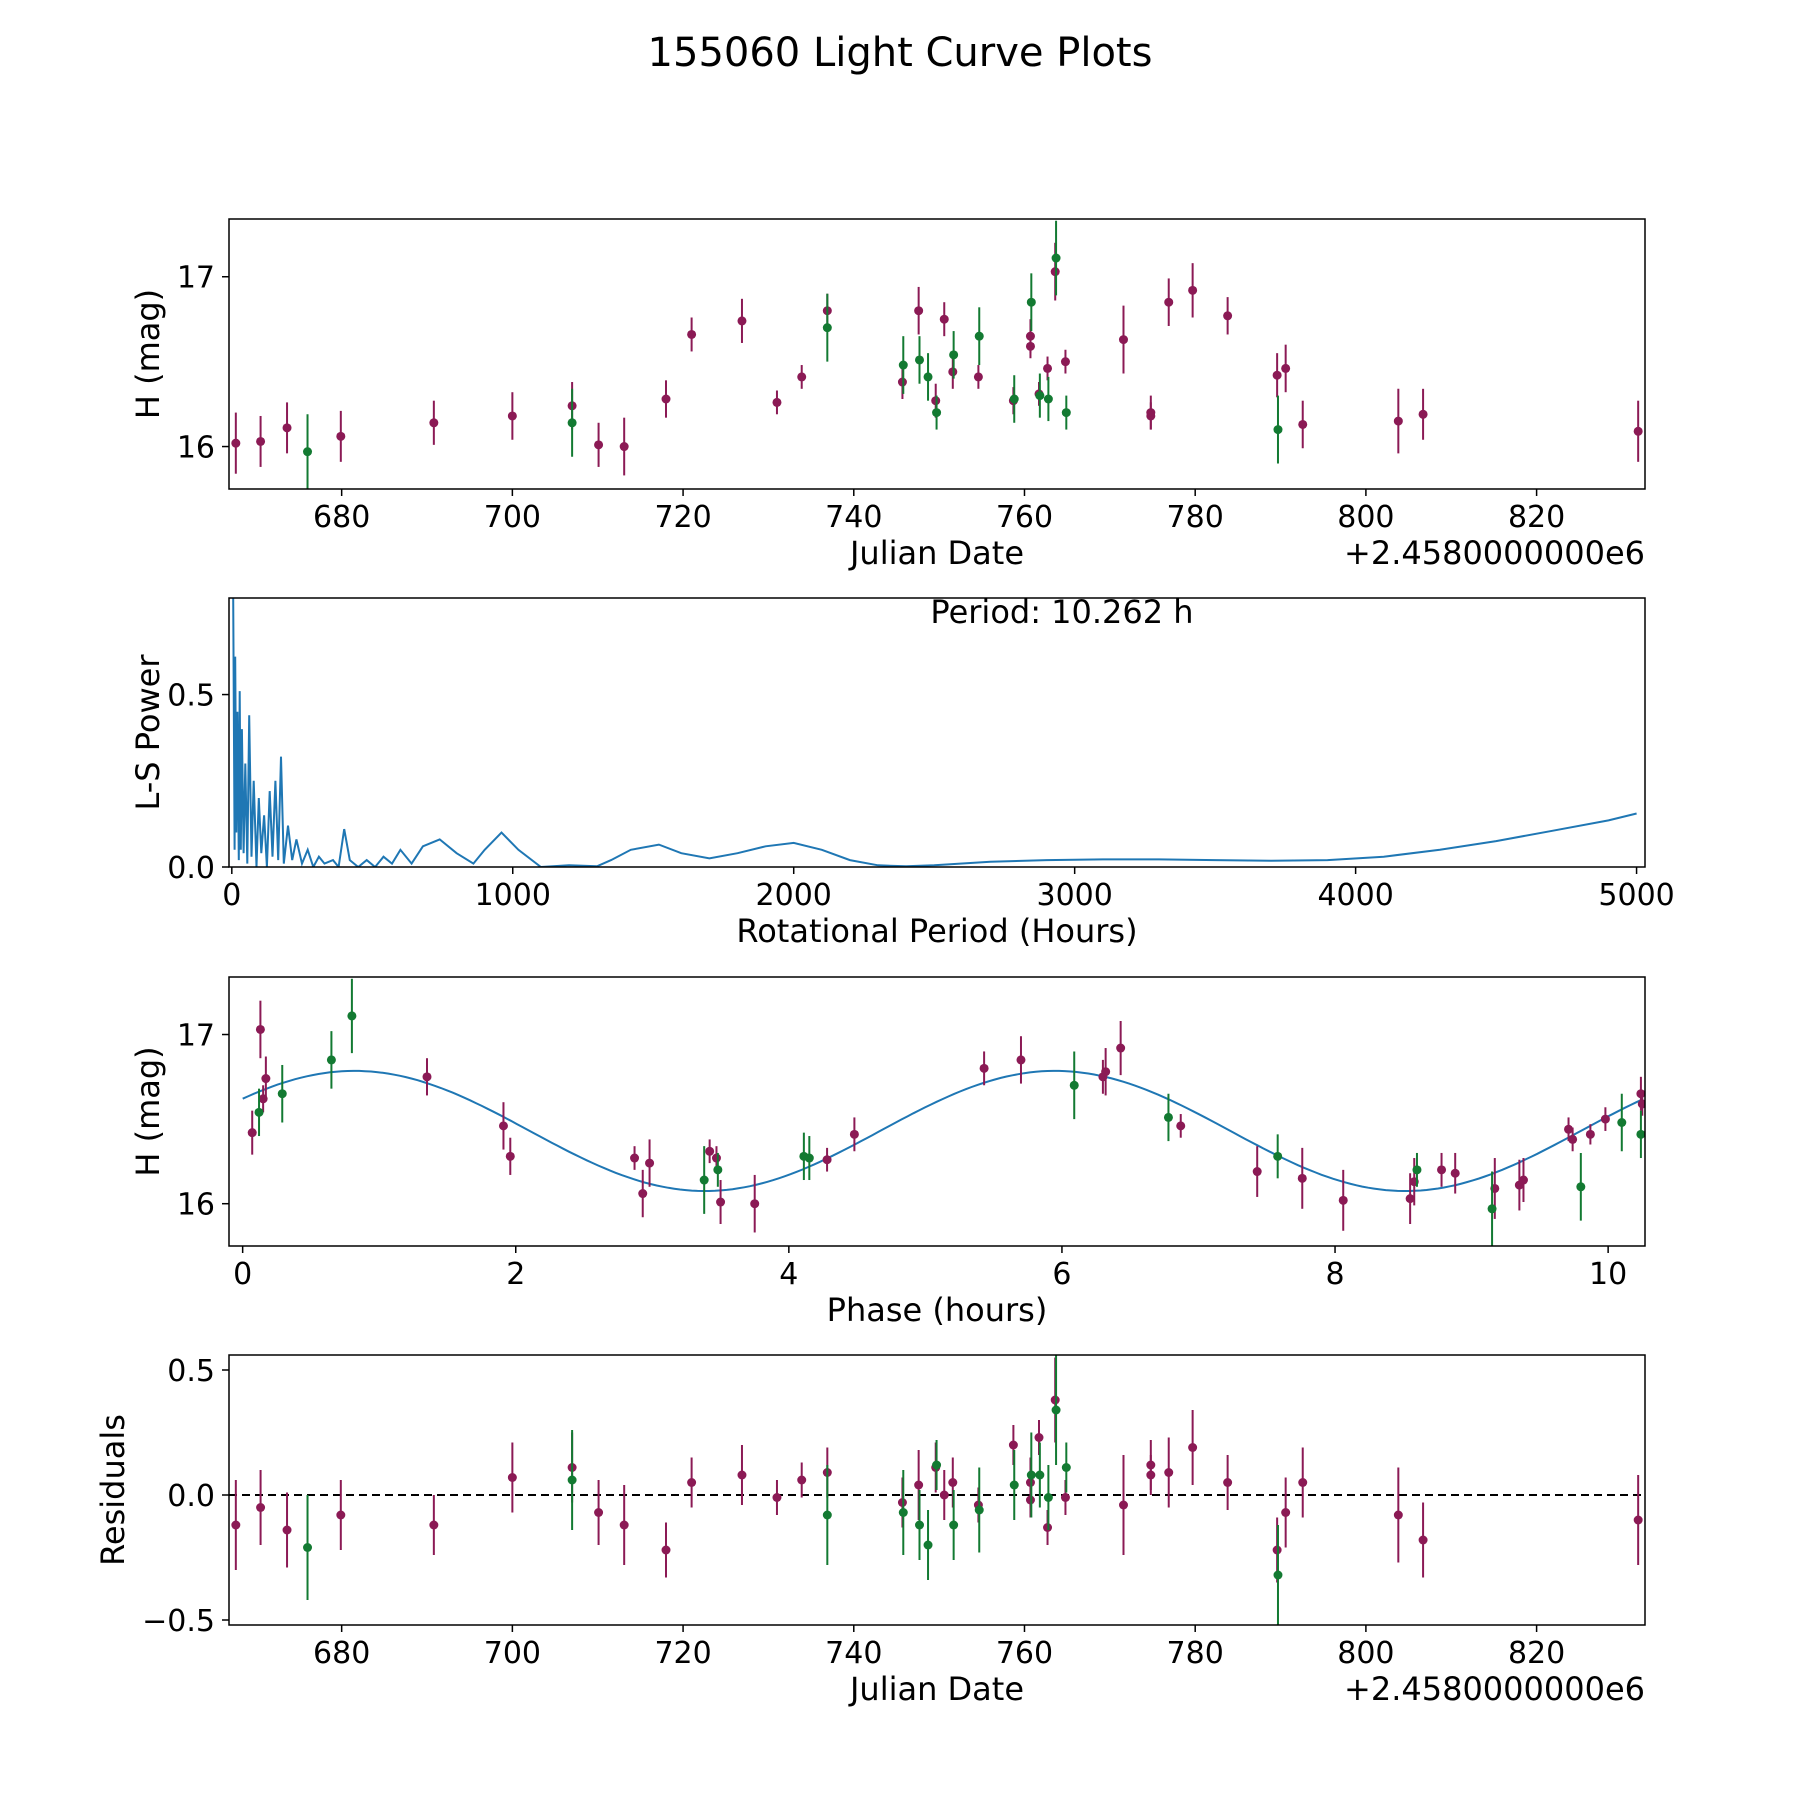 The width and height of the screenshot is (1800, 1800). What do you see at coordinates (1636, 895) in the screenshot?
I see `x-tick-label: 5000` at bounding box center [1636, 895].